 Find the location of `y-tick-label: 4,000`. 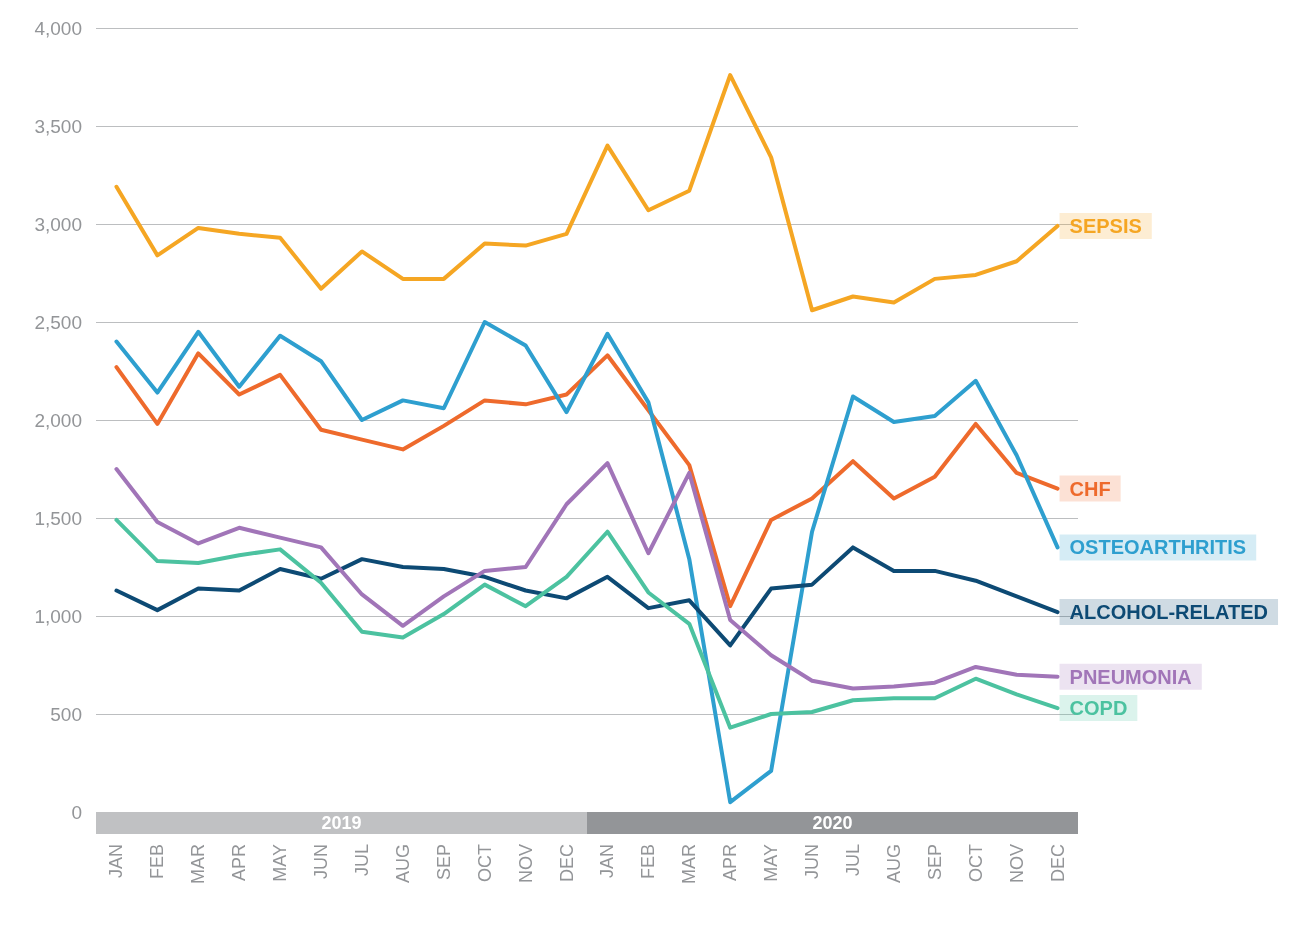

y-tick-label: 4,000 is located at coordinates (58, 28).